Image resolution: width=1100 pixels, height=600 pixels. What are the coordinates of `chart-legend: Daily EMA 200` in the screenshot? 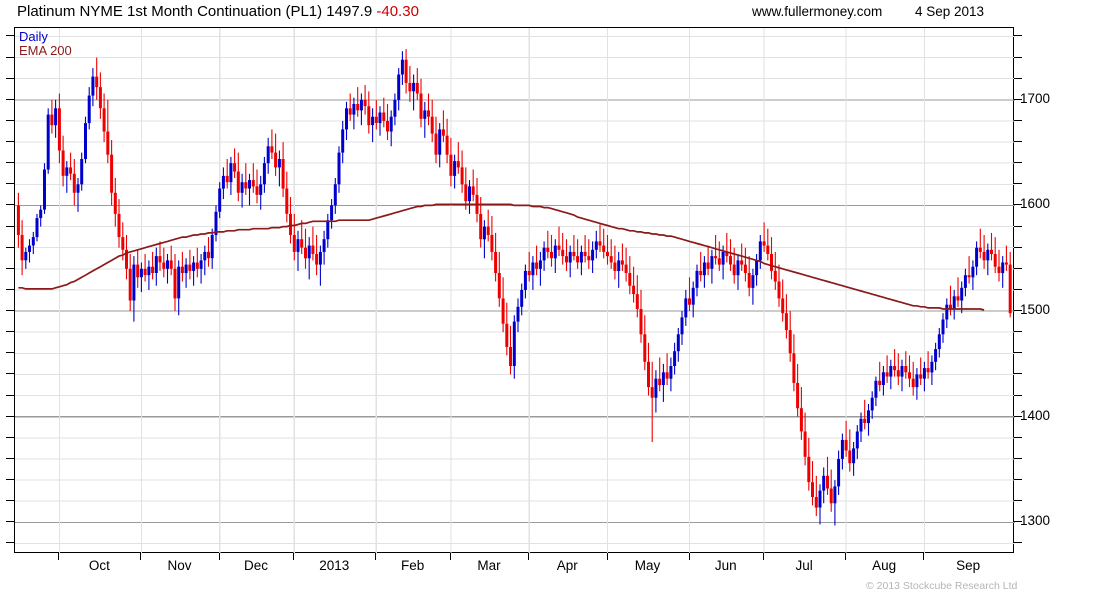 It's located at (45, 44).